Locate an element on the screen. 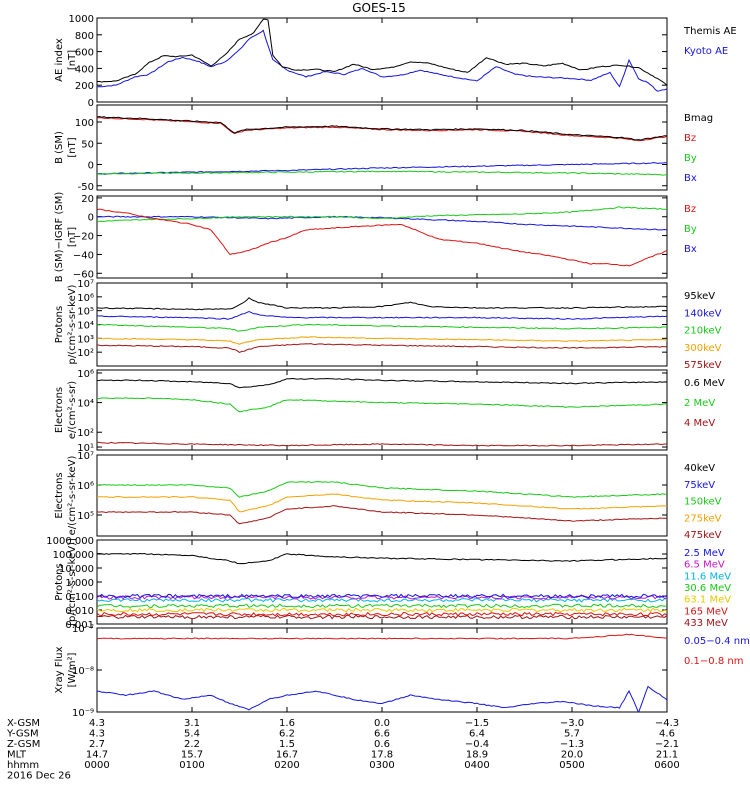 The height and width of the screenshot is (800, 750). footer-value: 0.6 is located at coordinates (382, 744).